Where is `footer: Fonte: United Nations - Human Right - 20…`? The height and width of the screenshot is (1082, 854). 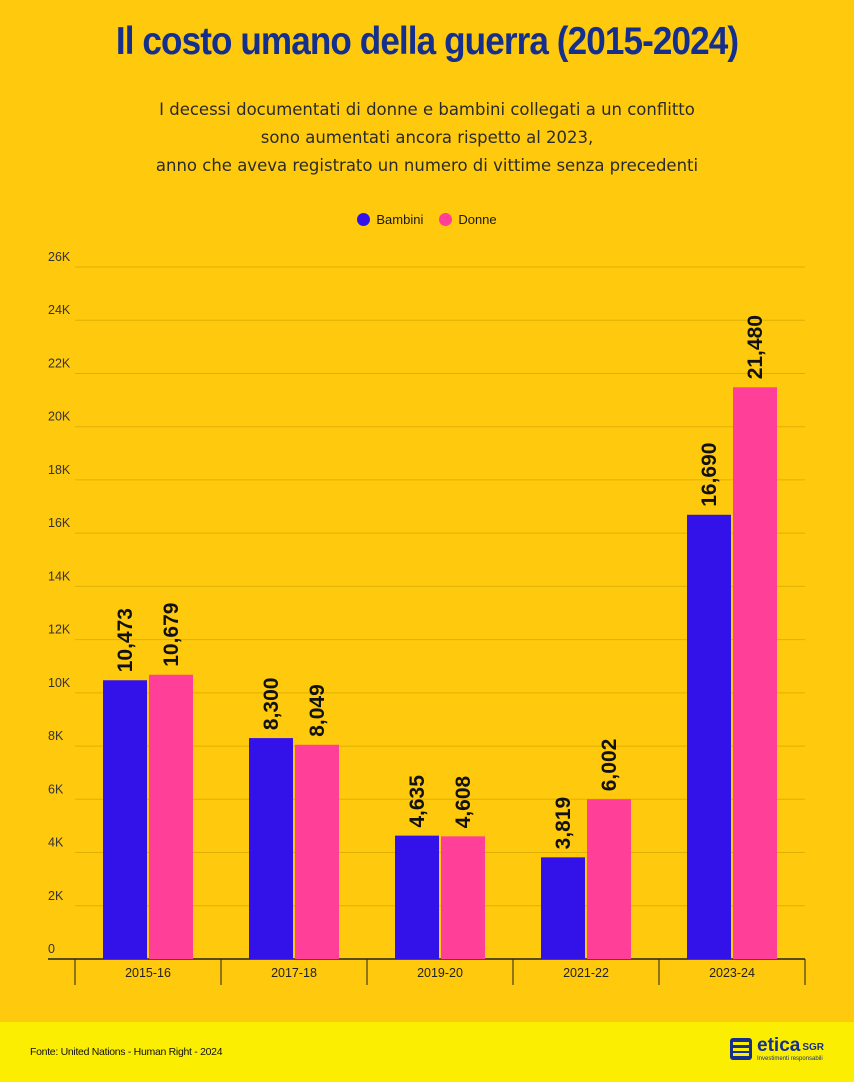 footer: Fonte: United Nations - Human Right - 20… is located at coordinates (427, 1052).